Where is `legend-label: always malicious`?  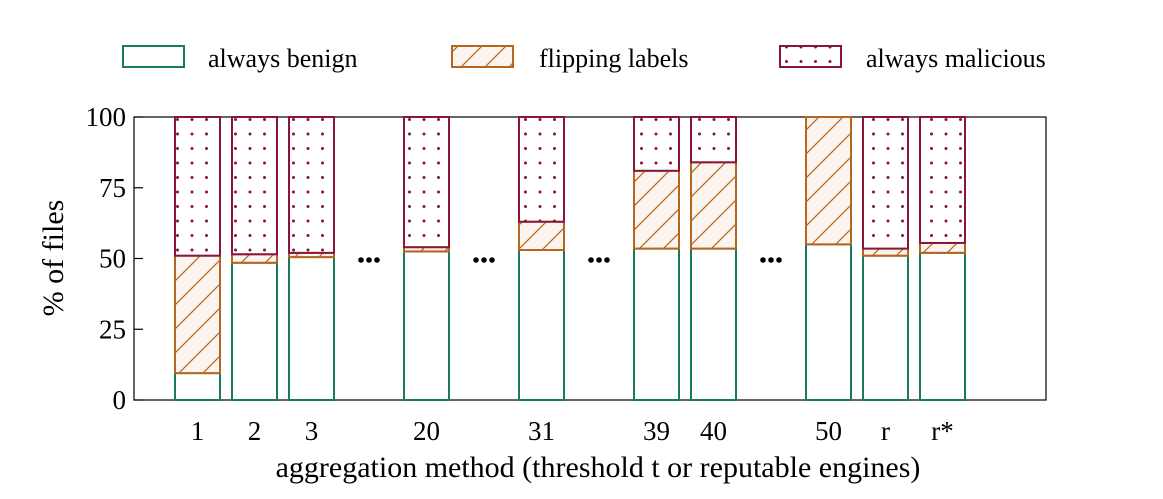
legend-label: always malicious is located at coordinates (956, 58).